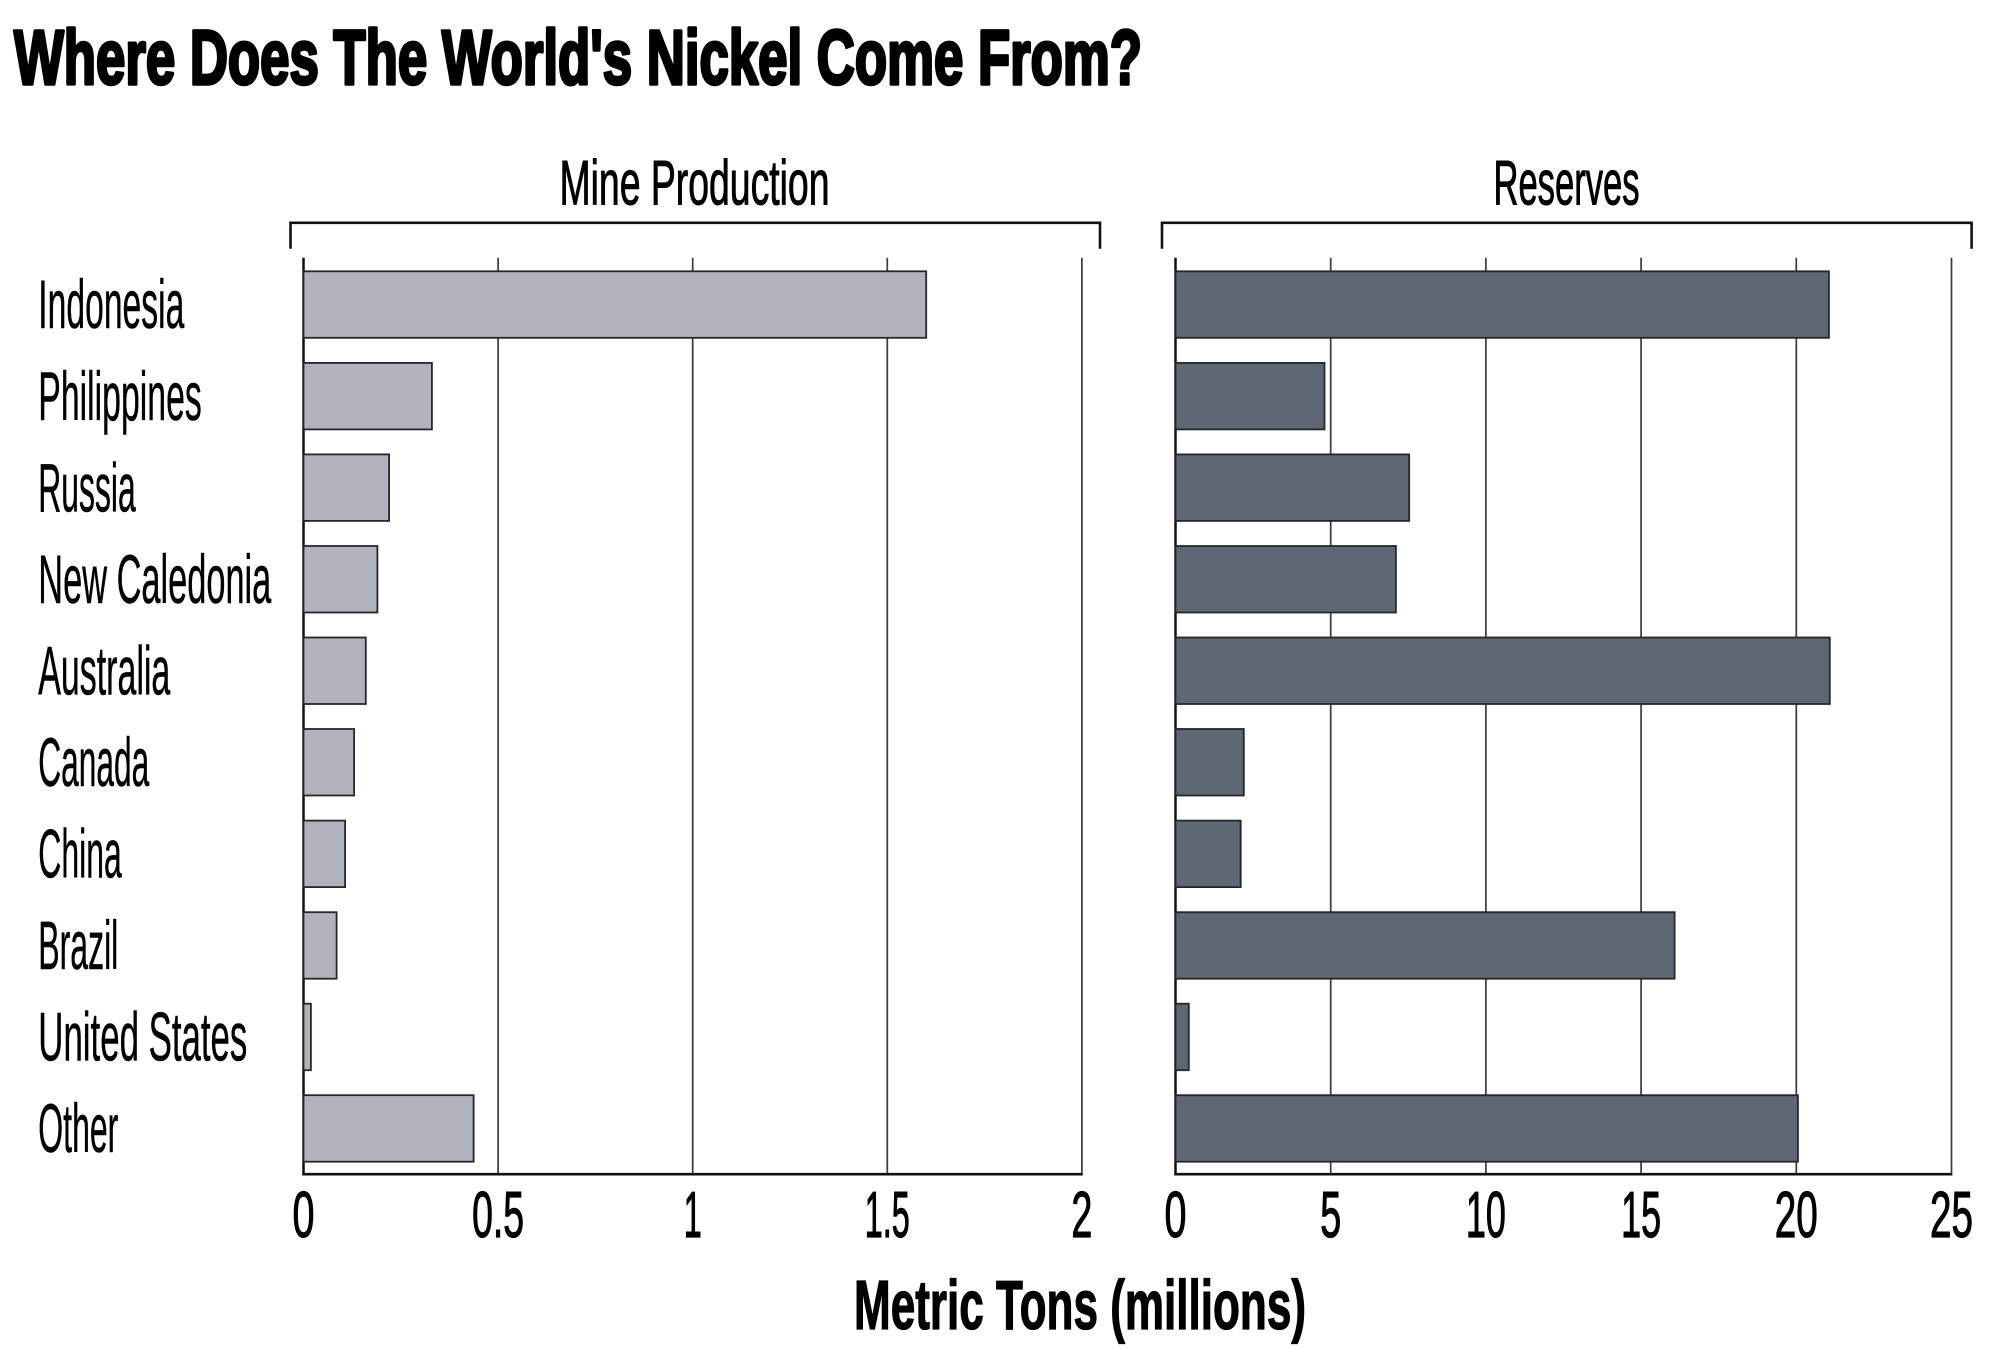  What do you see at coordinates (498, 1214) in the screenshot?
I see `svg-text: 0.5` at bounding box center [498, 1214].